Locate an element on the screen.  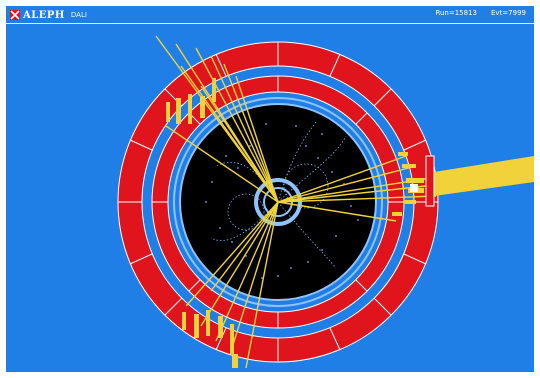
jet-energy-flow is located at coordinates (472, 181).